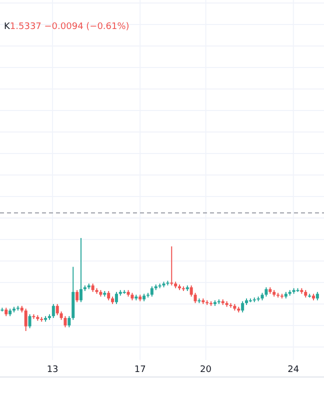 The height and width of the screenshot is (400, 324). Describe the element at coordinates (206, 370) in the screenshot. I see `x-tick-label: 20` at that location.